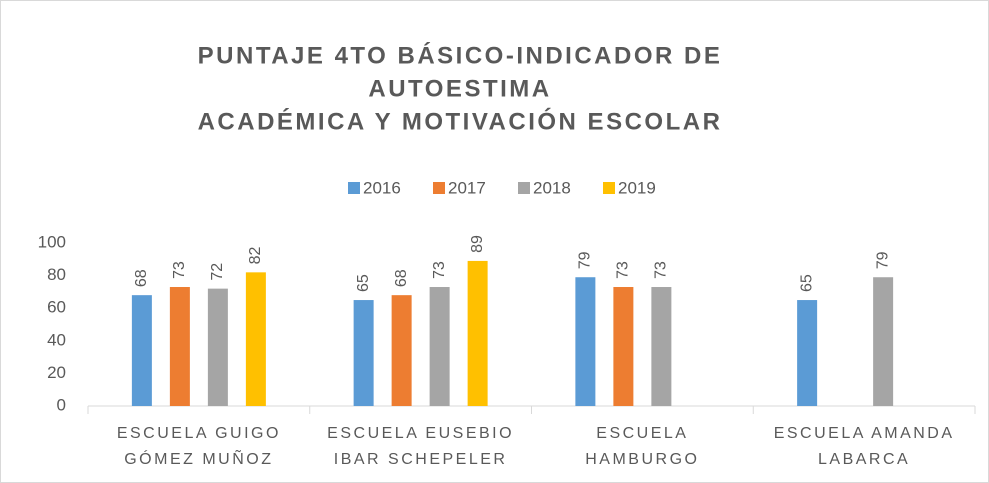  I want to click on chart-title: ACADÉMICA Y MOTIVACIÓN ESCOLAR, so click(460, 121).